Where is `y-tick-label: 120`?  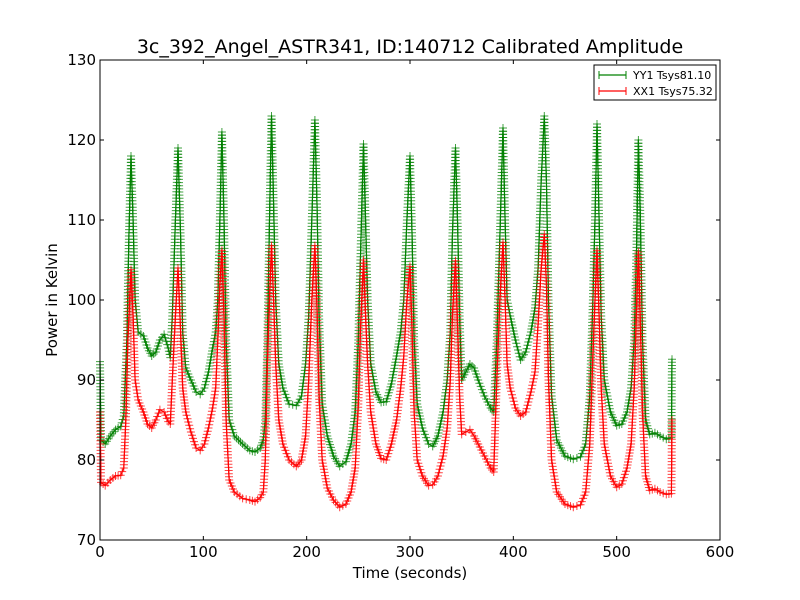
y-tick-label: 120 is located at coordinates (81, 140).